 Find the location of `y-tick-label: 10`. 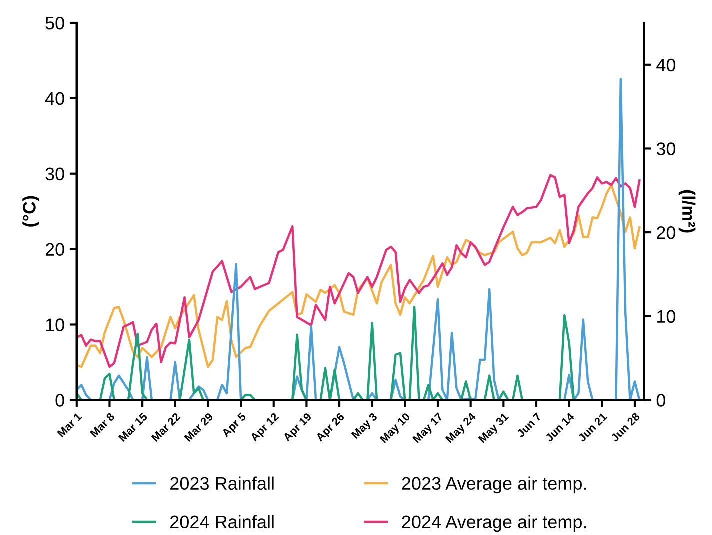

y-tick-label: 10 is located at coordinates (55, 325).